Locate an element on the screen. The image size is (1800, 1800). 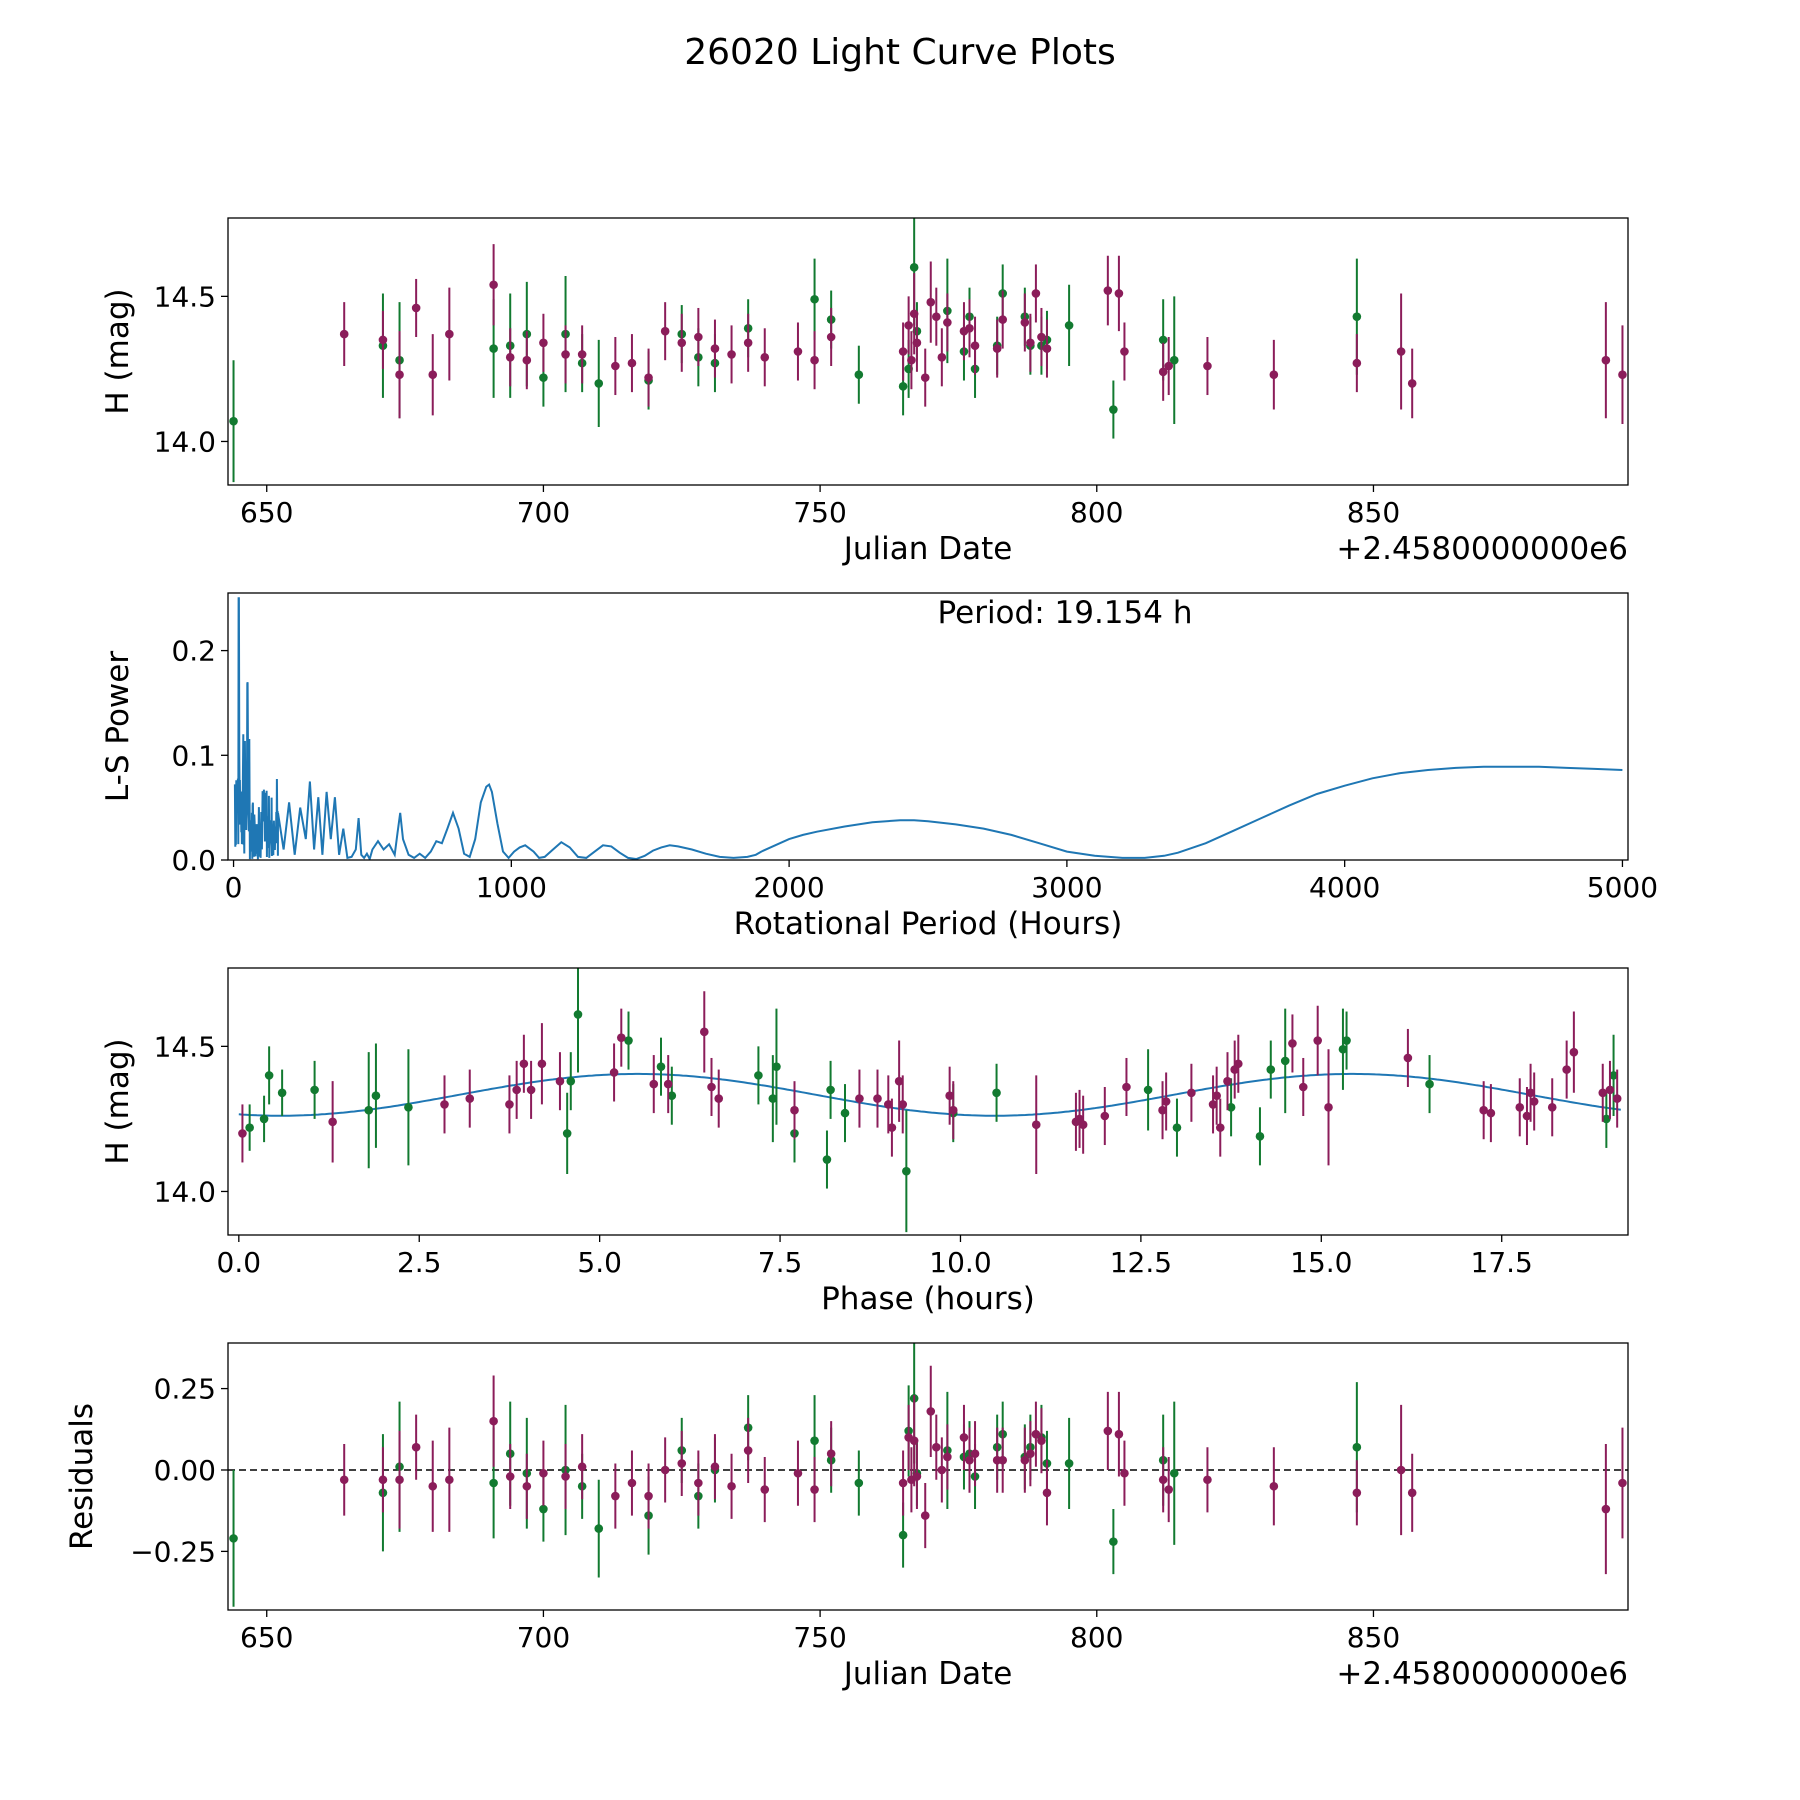
period-annotation: Period: 19.154 h is located at coordinates (1065, 613).